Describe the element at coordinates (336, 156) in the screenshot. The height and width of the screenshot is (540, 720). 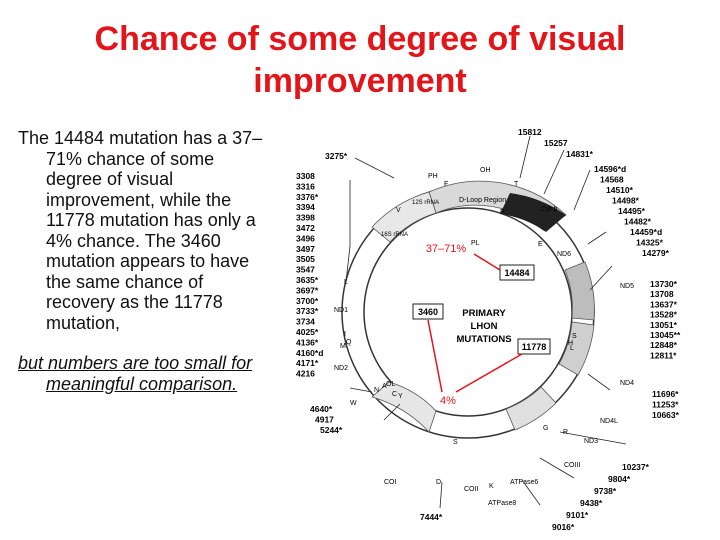
I see `mut-3275: 3275*` at that location.